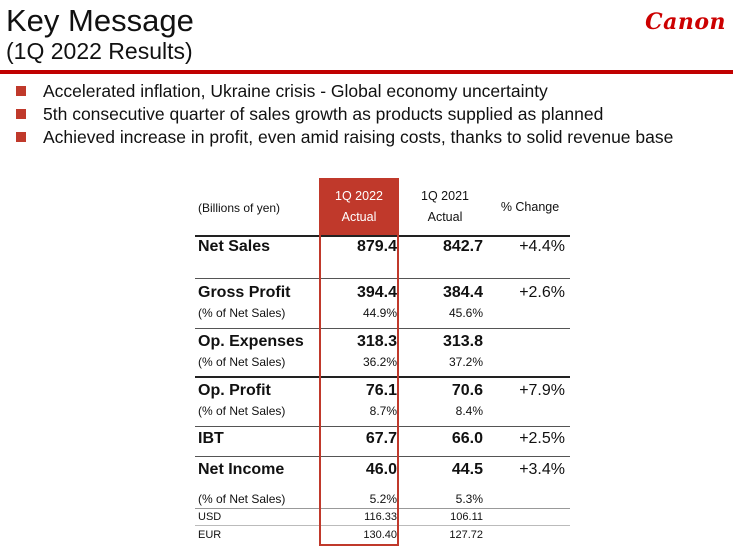 The height and width of the screenshot is (549, 740). I want to click on value-1q2022: 879.4, so click(376, 246).